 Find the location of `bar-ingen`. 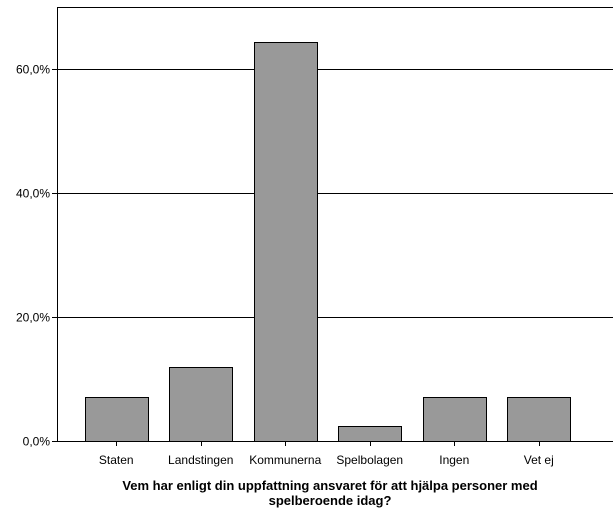

bar-ingen is located at coordinates (455, 419).